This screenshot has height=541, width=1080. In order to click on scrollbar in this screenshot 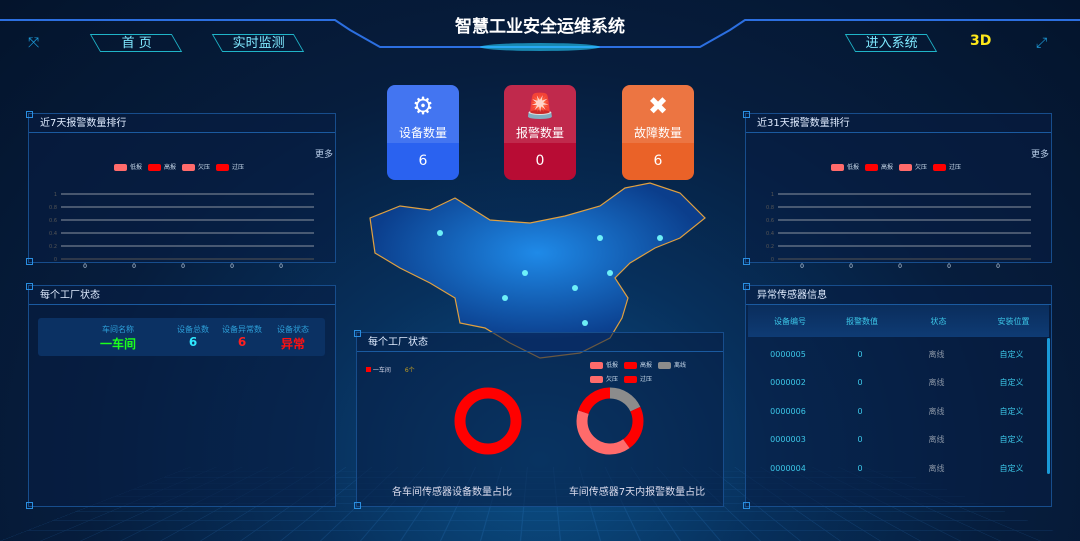, I will do `click(1048, 406)`.